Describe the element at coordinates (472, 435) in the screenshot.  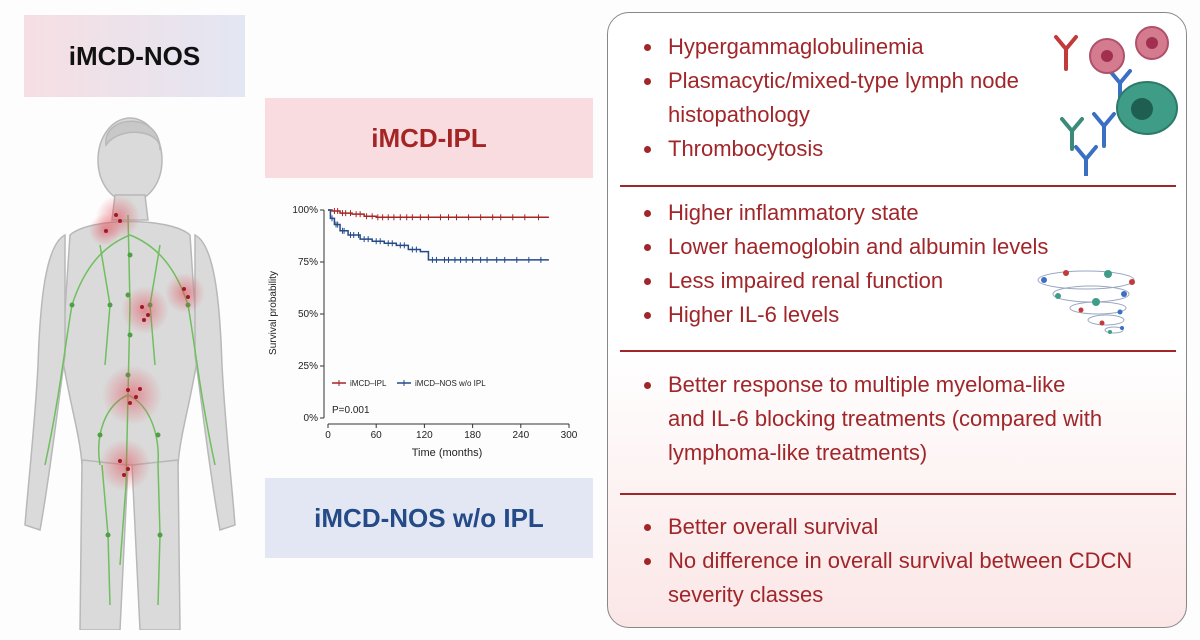
I see `x-tick-label: 180` at that location.